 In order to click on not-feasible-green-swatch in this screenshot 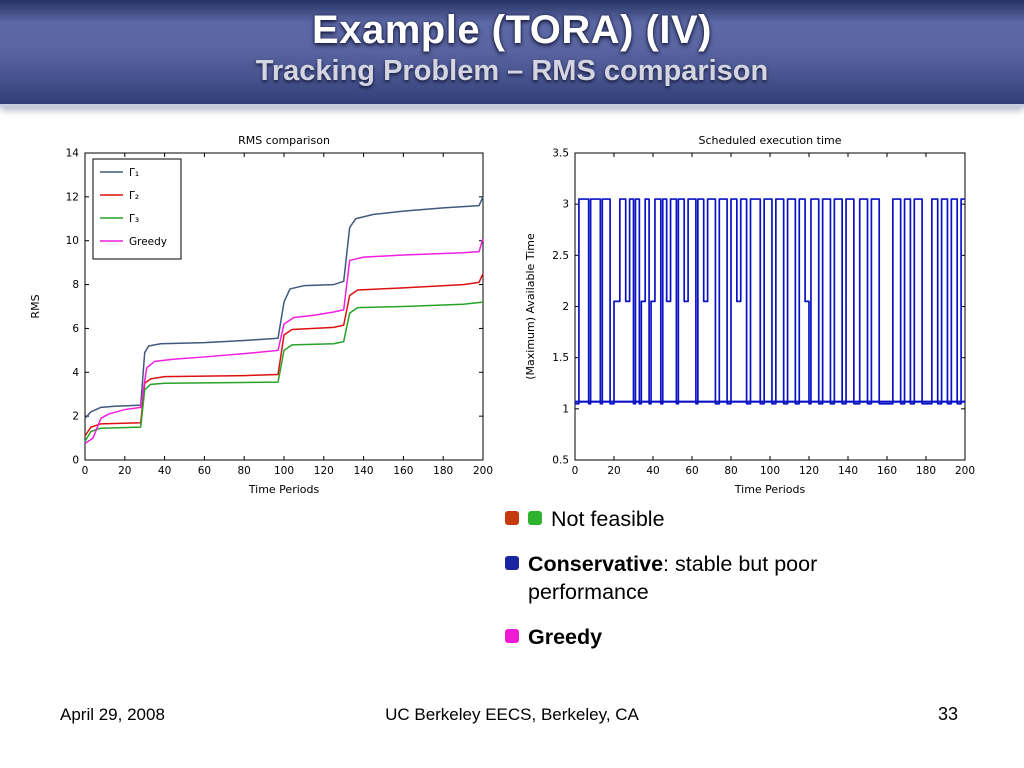, I will do `click(535, 518)`.